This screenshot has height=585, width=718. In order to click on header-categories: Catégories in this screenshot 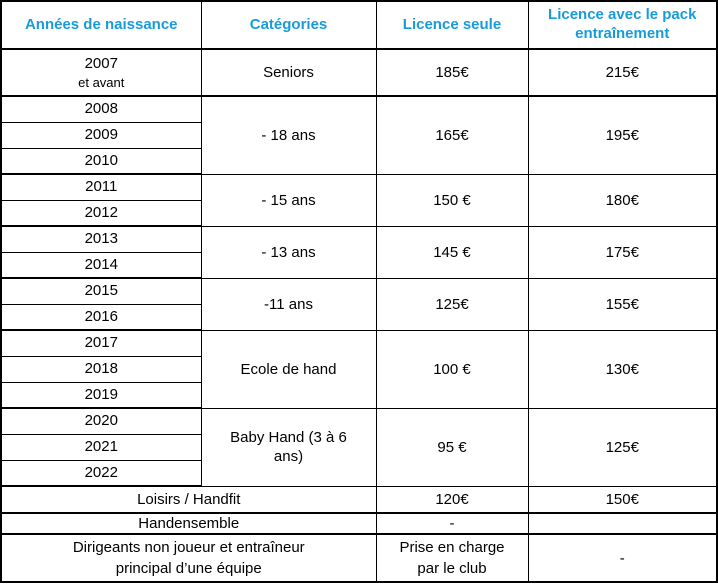, I will do `click(288, 25)`.